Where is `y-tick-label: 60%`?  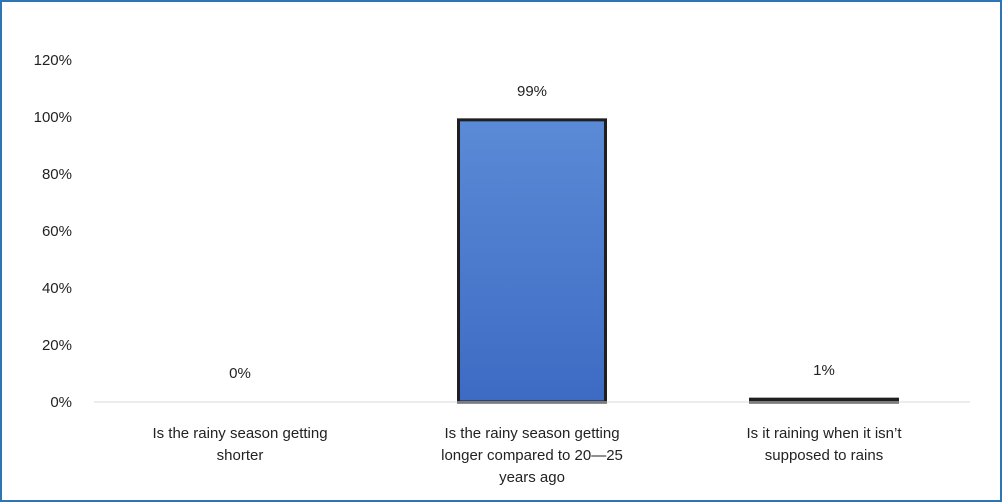 y-tick-label: 60% is located at coordinates (57, 231).